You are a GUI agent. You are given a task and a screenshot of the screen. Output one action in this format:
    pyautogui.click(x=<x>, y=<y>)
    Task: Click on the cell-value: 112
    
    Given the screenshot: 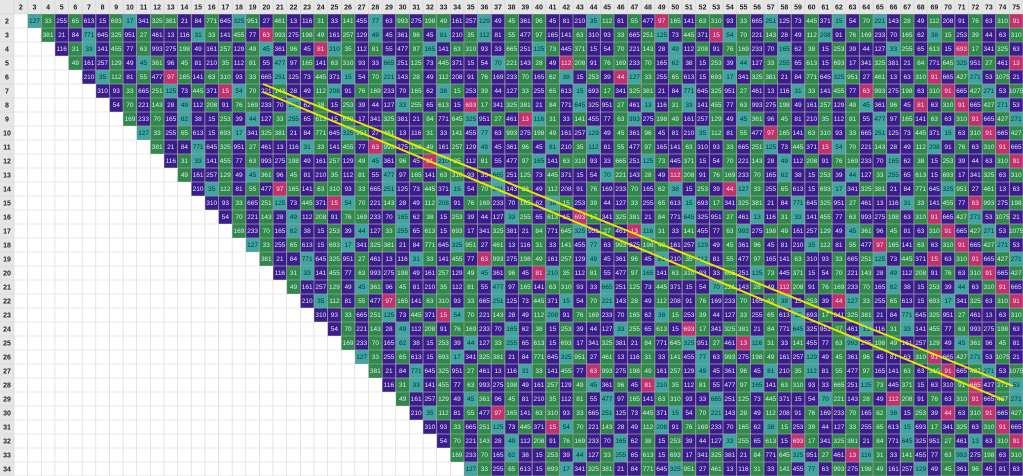 What is the action you would take?
    pyautogui.click(x=416, y=329)
    